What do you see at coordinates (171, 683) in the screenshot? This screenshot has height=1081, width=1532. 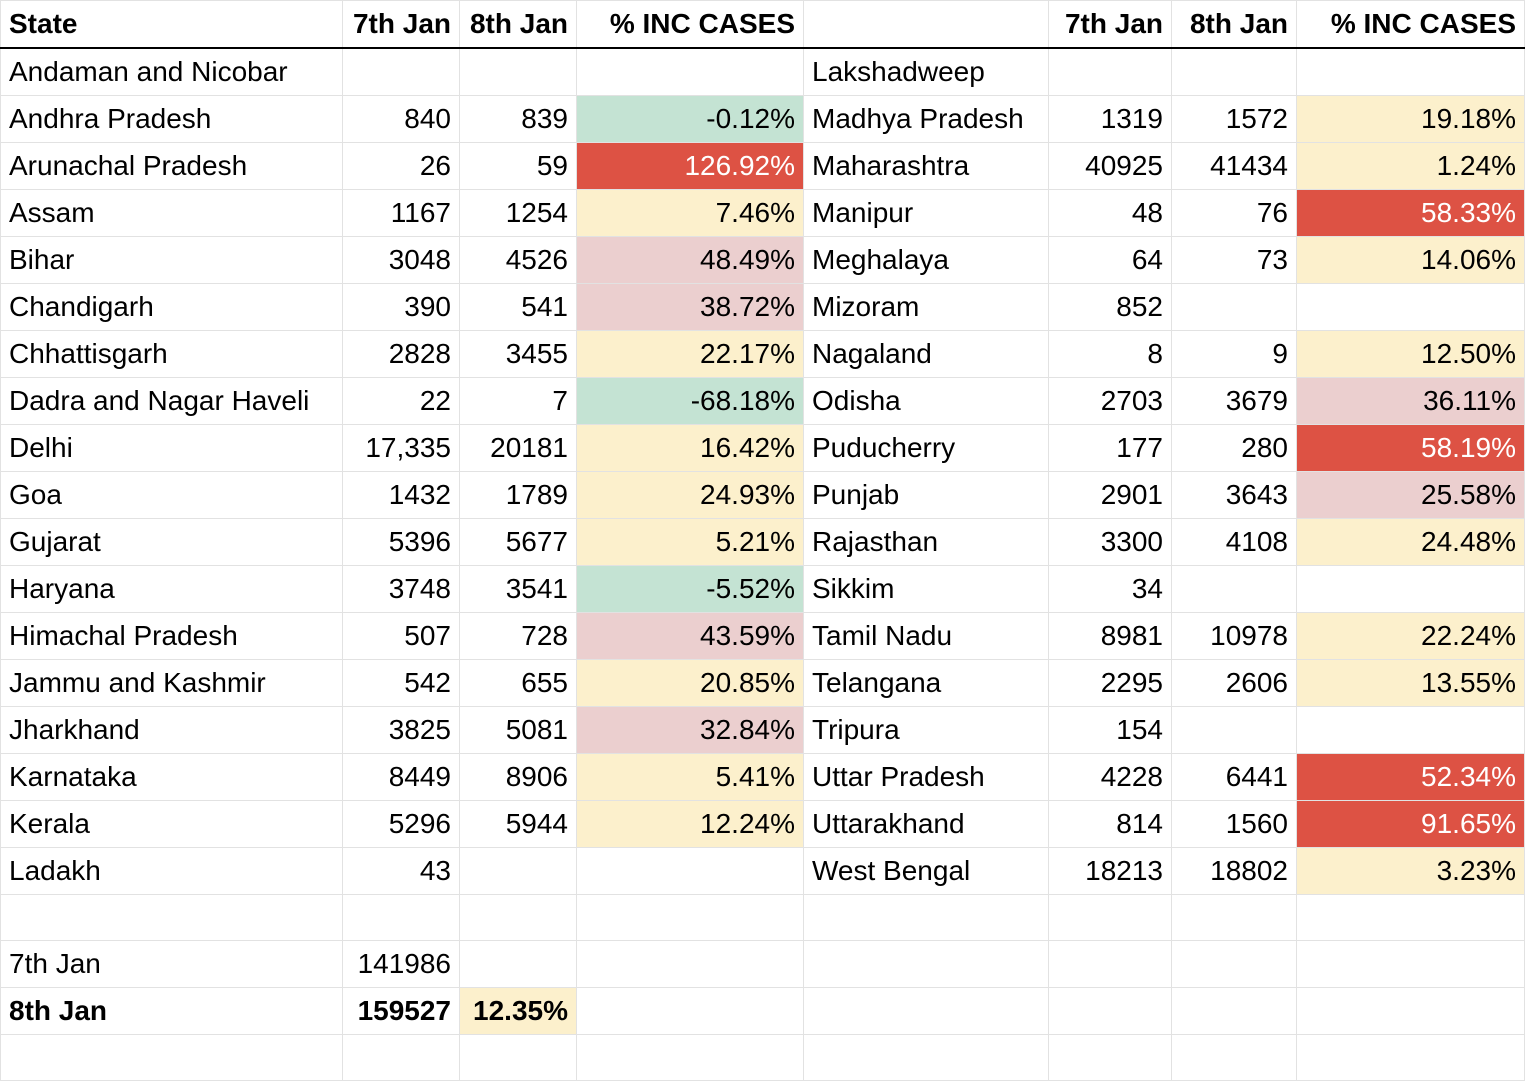 I see `state-cell: Jammu and Kashmir` at bounding box center [171, 683].